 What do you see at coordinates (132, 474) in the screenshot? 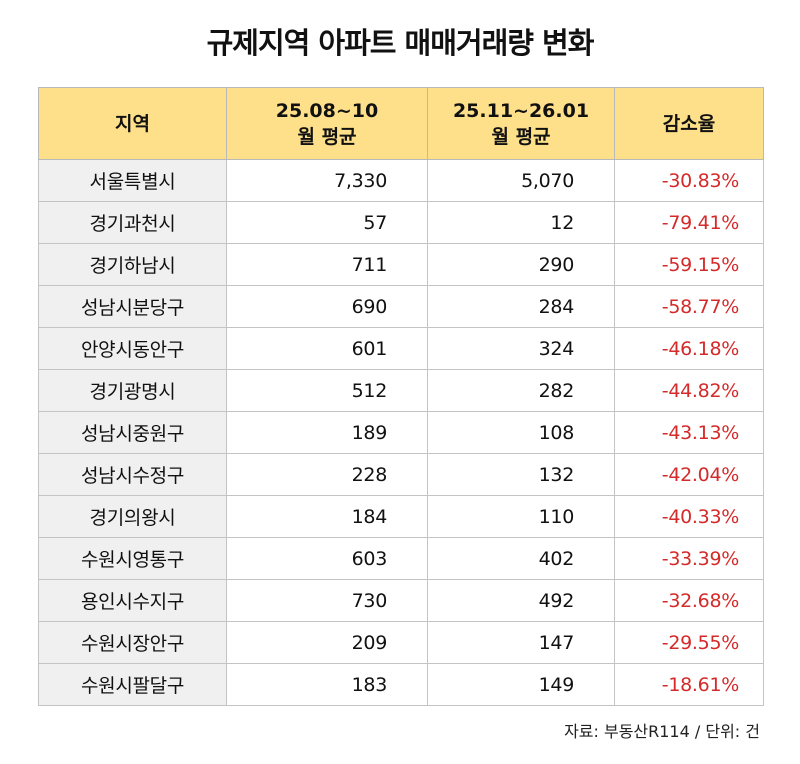
I see `region-cell: 성남시수정구` at bounding box center [132, 474].